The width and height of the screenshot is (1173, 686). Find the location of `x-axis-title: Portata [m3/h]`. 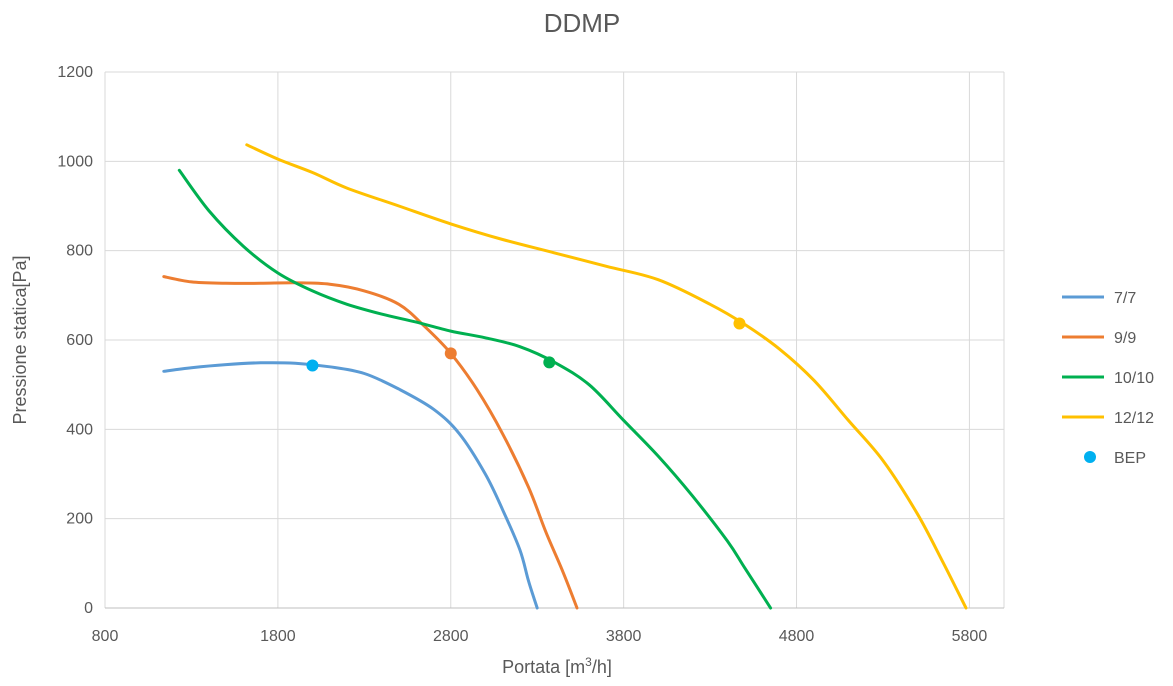

x-axis-title: Portata [m3/h] is located at coordinates (557, 666).